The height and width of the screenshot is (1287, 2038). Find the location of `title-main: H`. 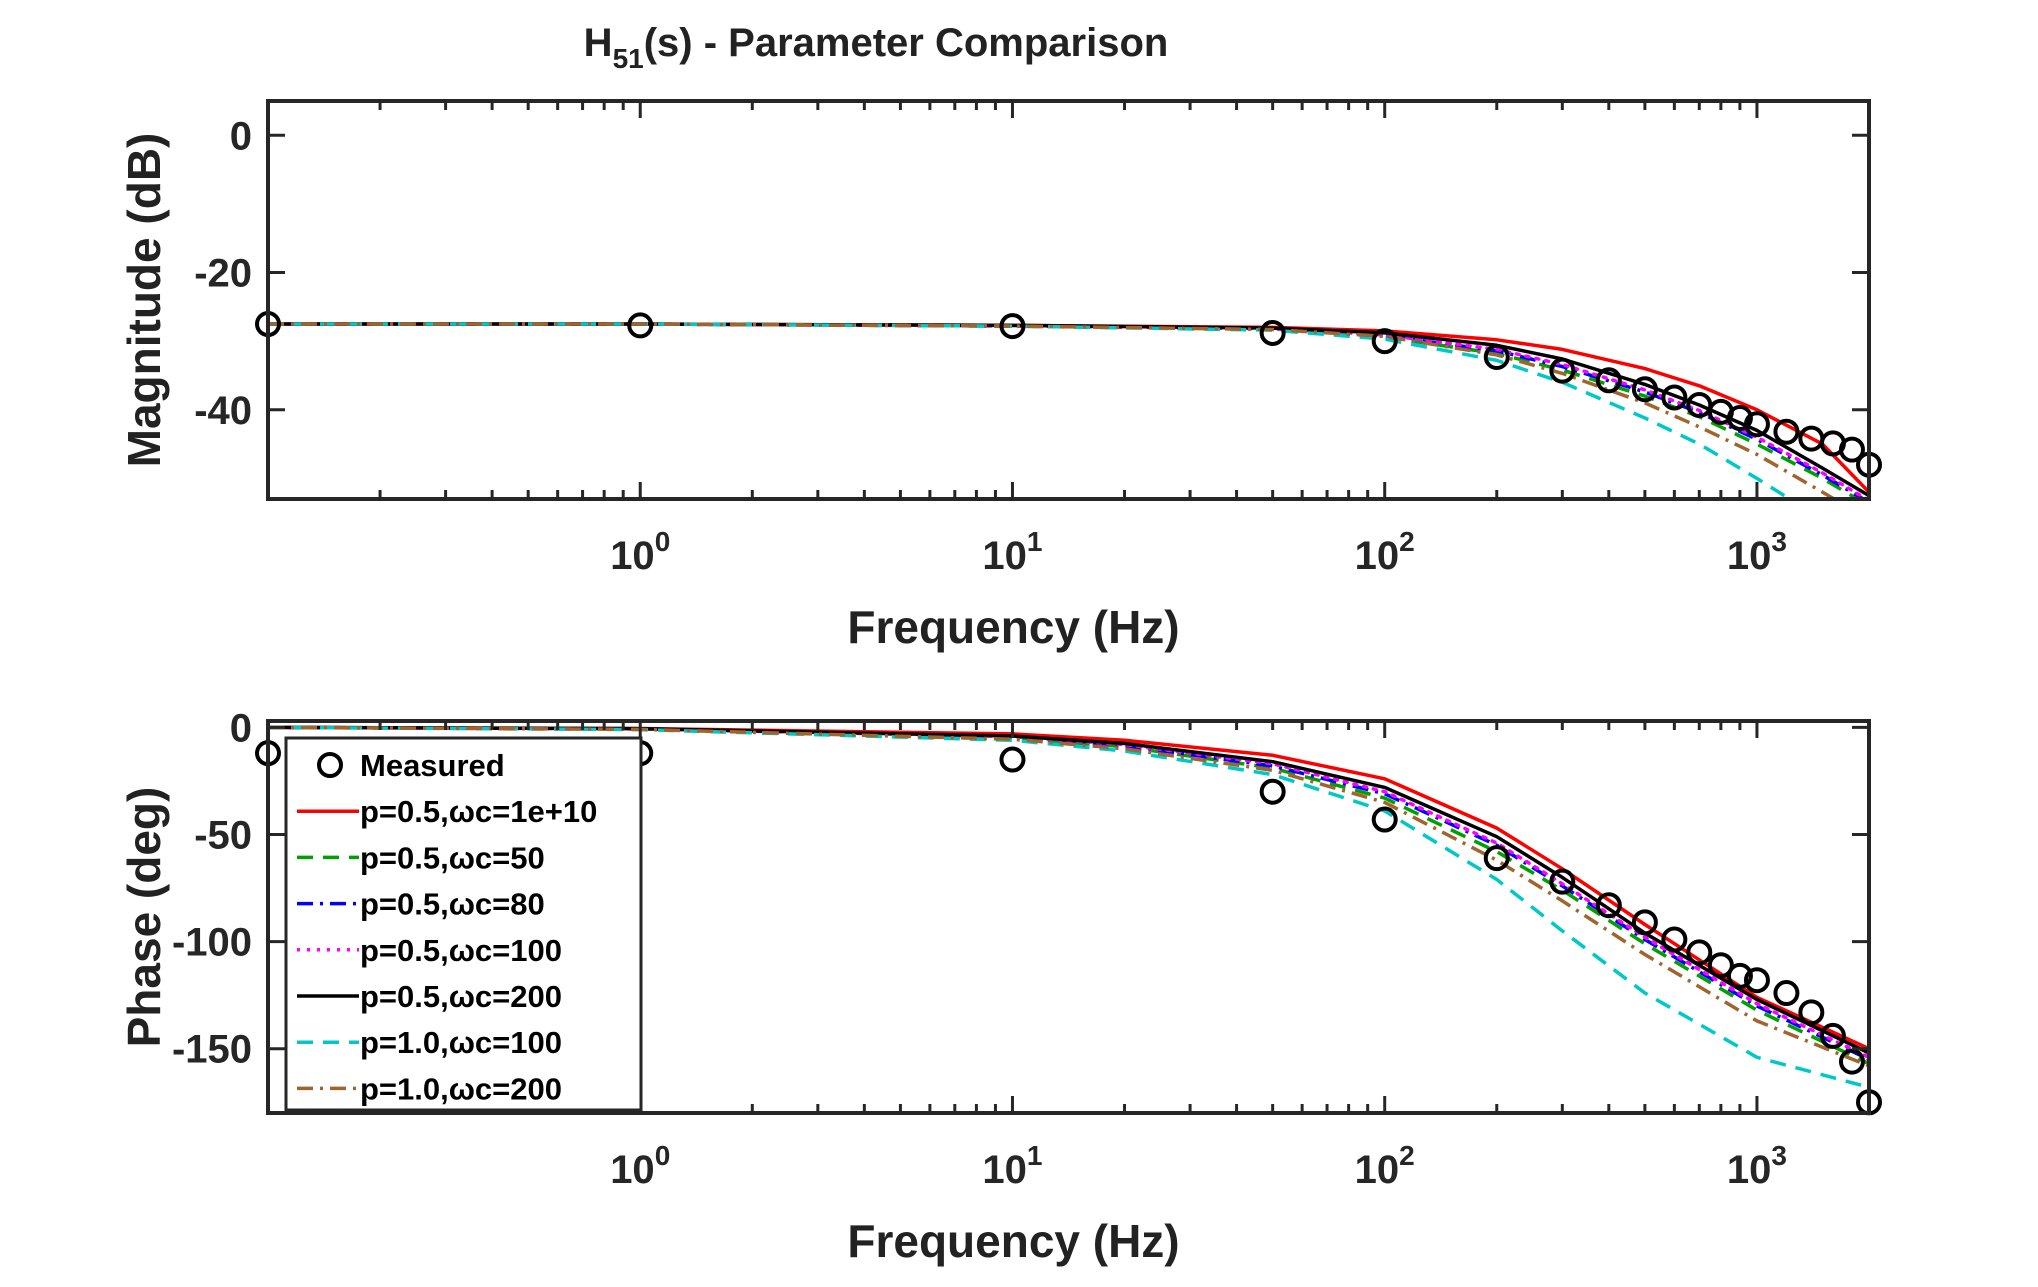

title-main: H is located at coordinates (598, 43).